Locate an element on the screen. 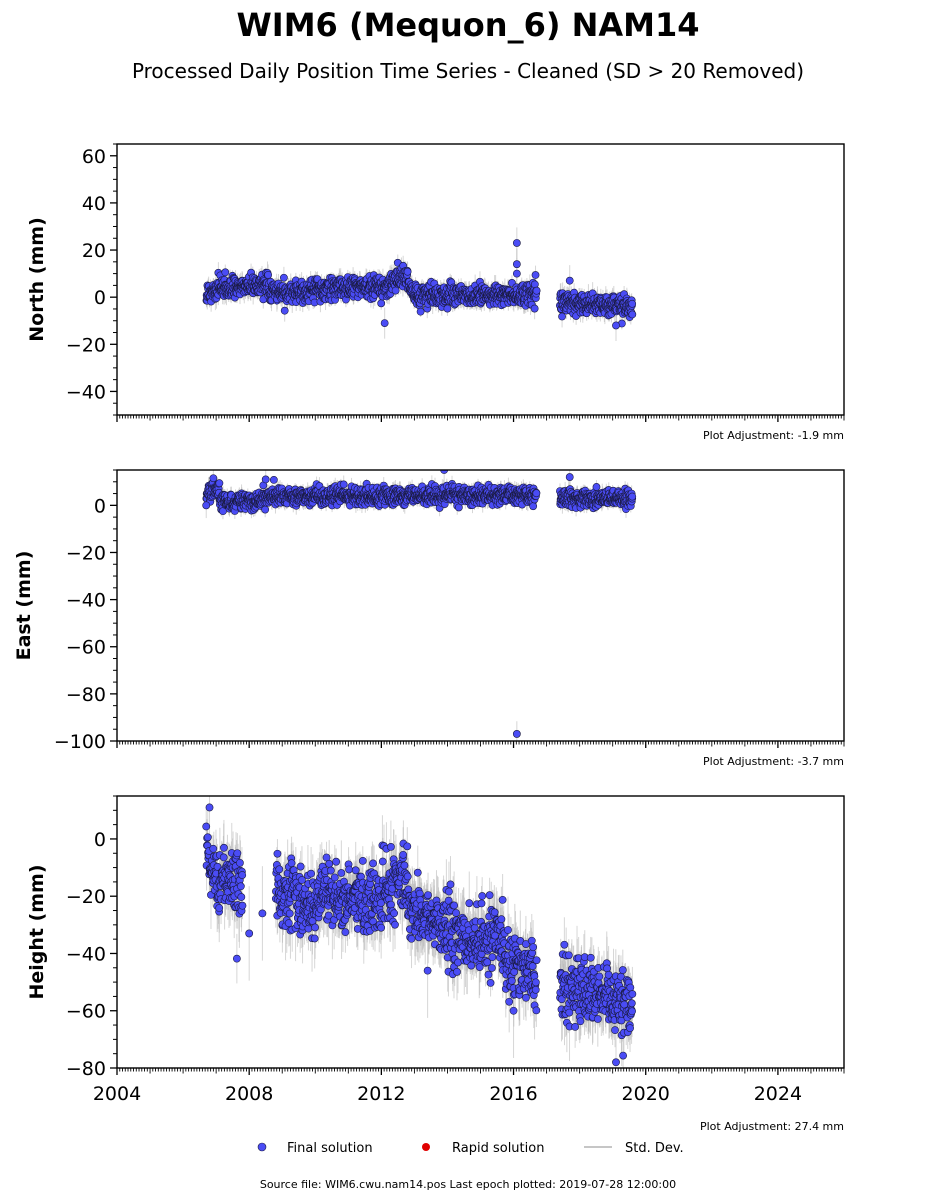 This screenshot has height=1200, width=937. north-ylabel: North (mm) is located at coordinates (37, 279).